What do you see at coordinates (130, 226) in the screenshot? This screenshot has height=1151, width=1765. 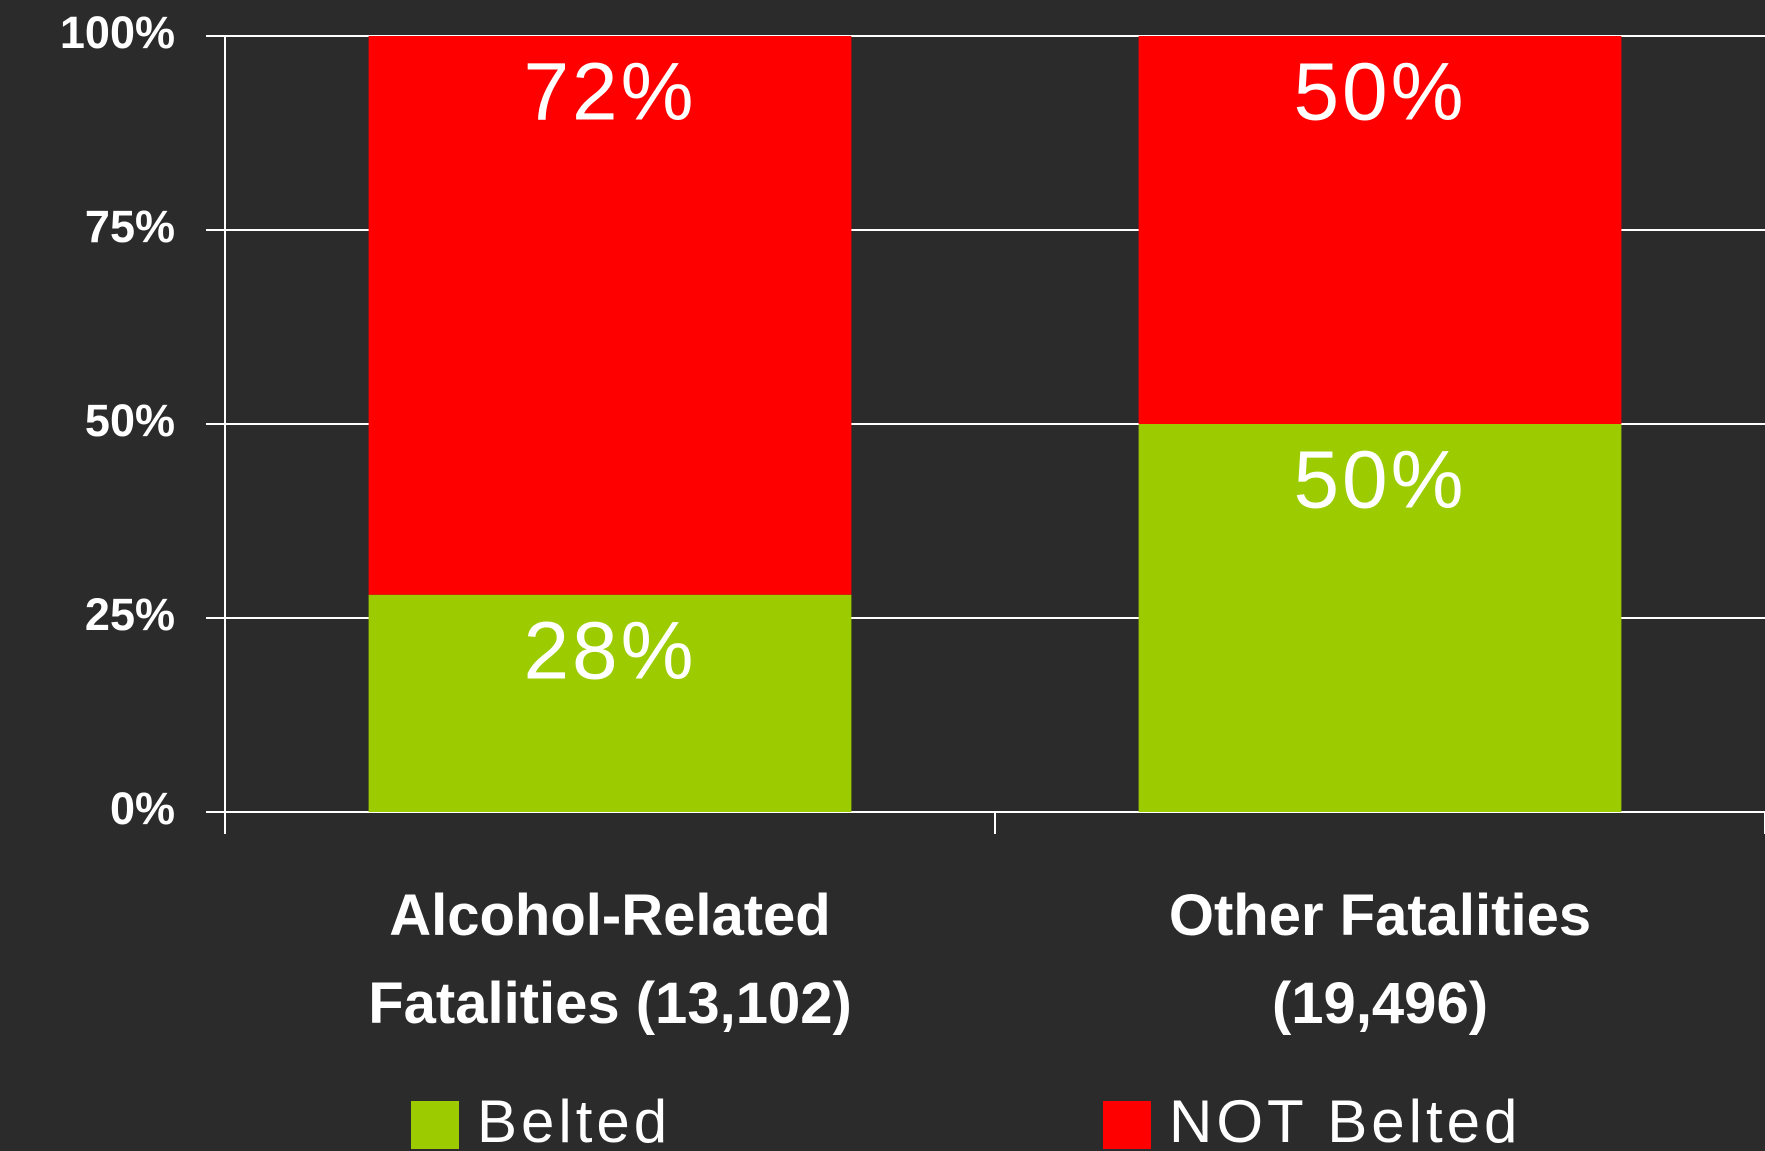 I see `y-tick-label: 75%` at bounding box center [130, 226].